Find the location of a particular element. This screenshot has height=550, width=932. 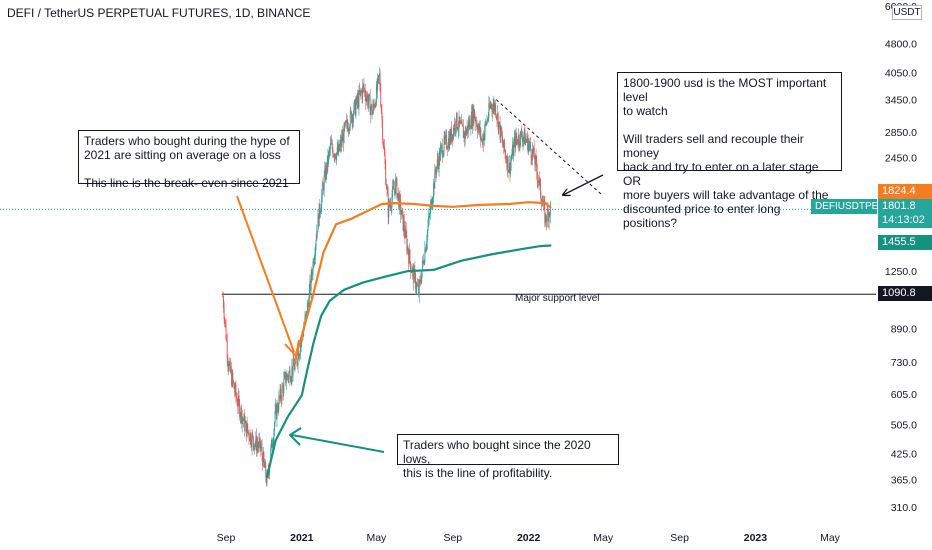

x-tick-label: Sep is located at coordinates (452, 538).